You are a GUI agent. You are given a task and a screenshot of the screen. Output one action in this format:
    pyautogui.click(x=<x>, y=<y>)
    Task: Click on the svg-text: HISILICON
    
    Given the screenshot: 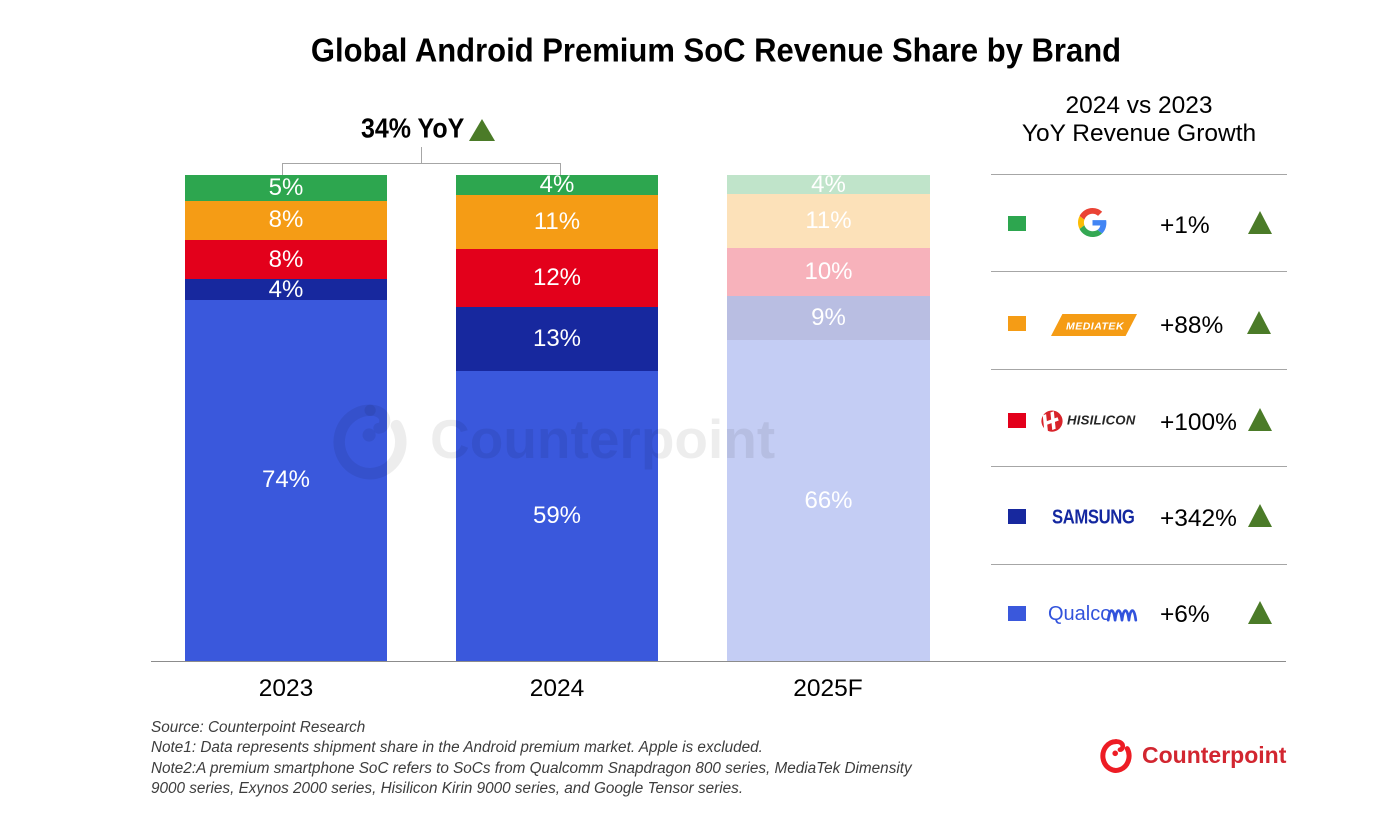 What is the action you would take?
    pyautogui.click(x=1101, y=420)
    